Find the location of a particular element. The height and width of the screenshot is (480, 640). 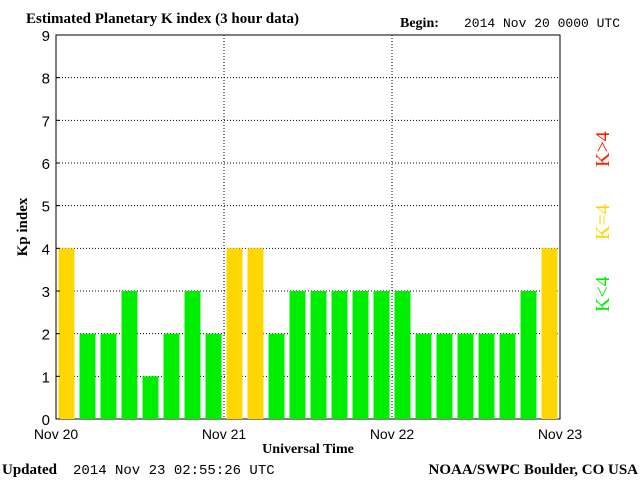

y-tick-label: 7 is located at coordinates (46, 121).